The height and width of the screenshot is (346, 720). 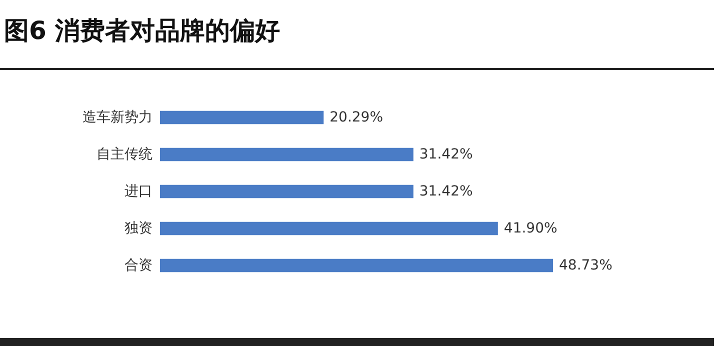 What do you see at coordinates (138, 228) in the screenshot?
I see `y-tick-label: 独资` at bounding box center [138, 228].